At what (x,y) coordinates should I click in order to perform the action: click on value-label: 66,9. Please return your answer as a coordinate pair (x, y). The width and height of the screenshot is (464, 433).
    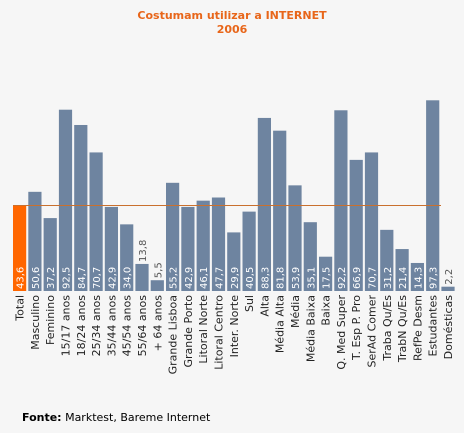
    Looking at the image, I should click on (357, 278).